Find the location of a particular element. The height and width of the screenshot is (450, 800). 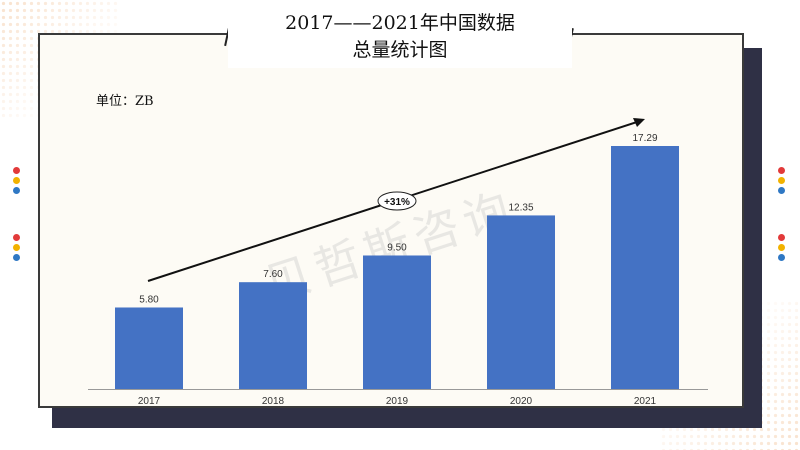

x-tick-2020: 2020 is located at coordinates (521, 401).